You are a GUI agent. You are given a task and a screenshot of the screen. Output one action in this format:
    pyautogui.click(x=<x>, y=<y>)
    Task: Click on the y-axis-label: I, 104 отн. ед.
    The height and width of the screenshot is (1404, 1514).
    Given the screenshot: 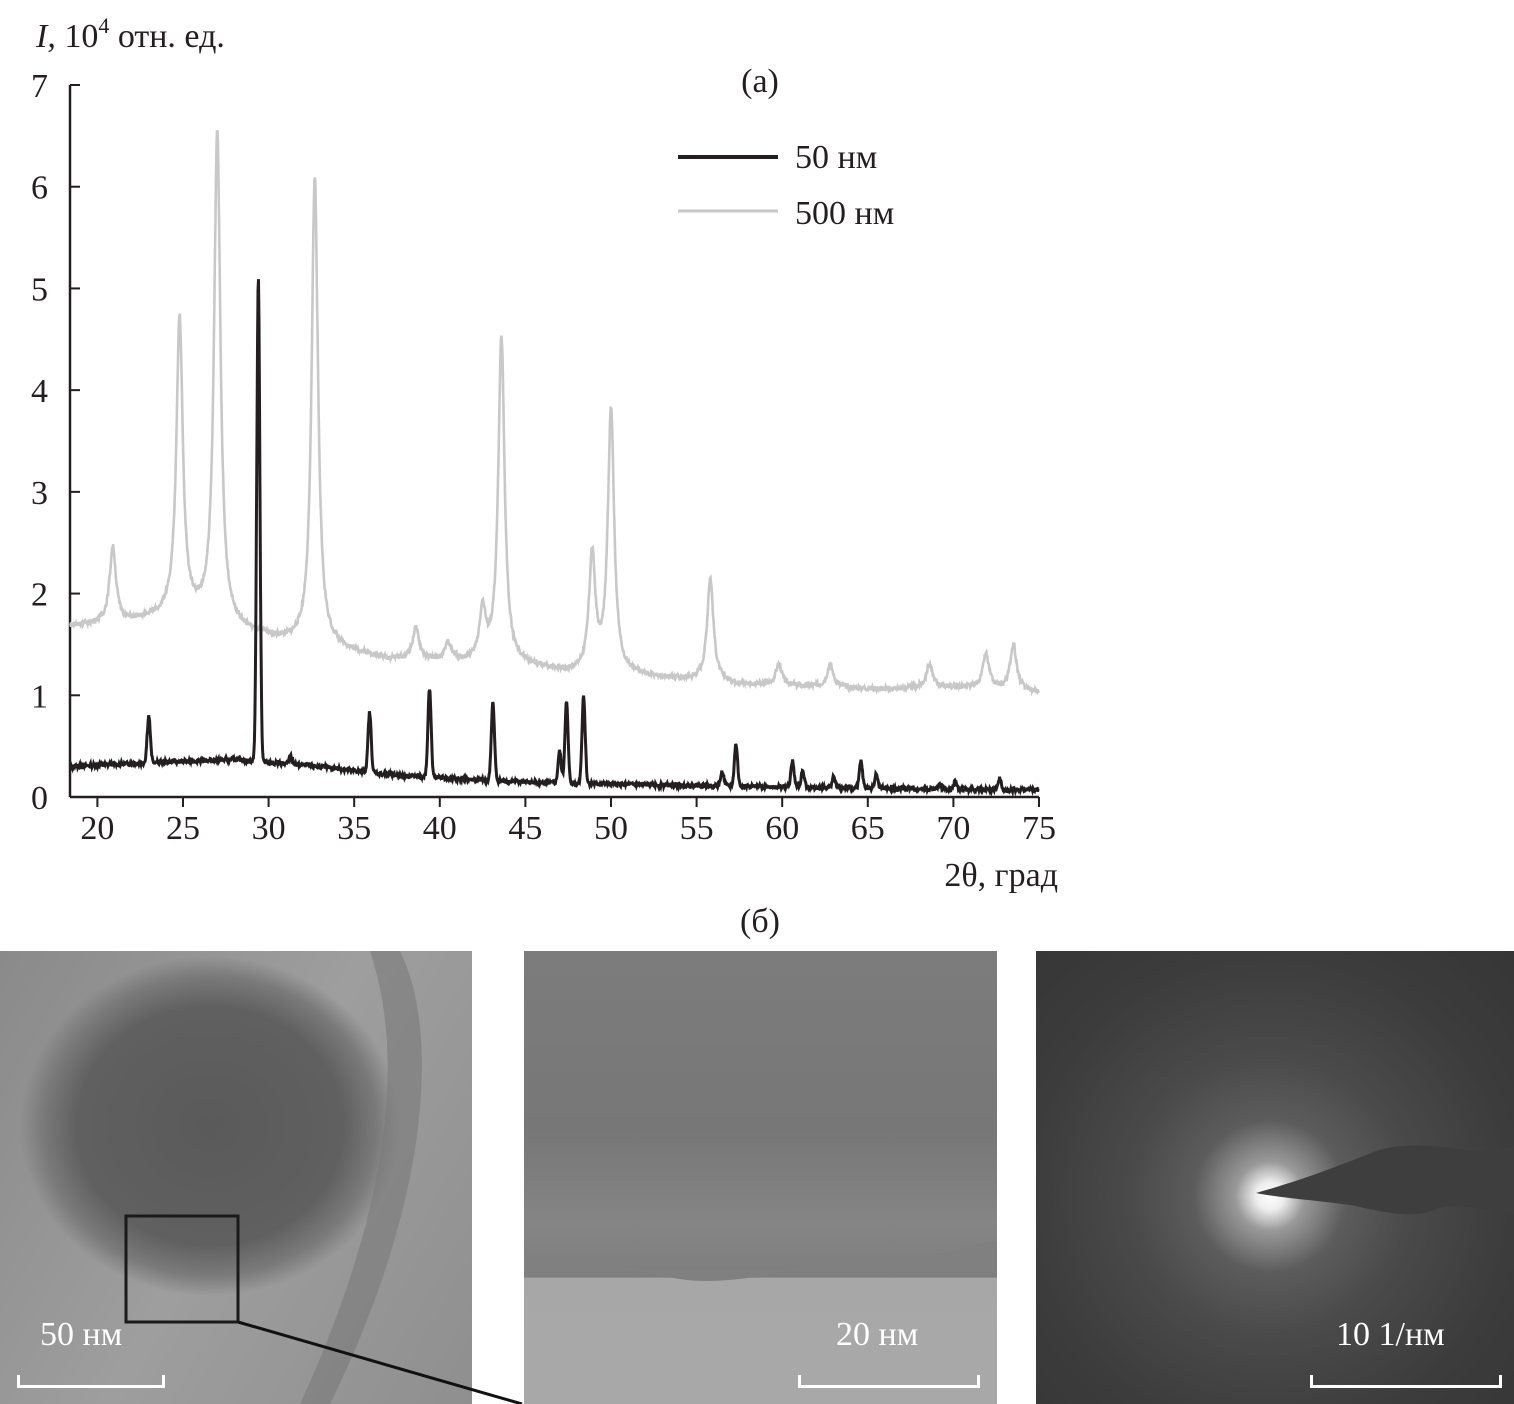 What is the action you would take?
    pyautogui.click(x=130, y=36)
    